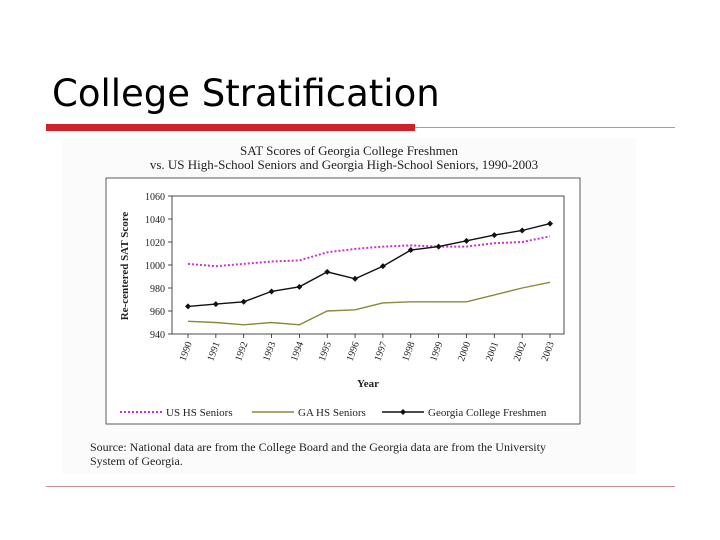 The height and width of the screenshot is (540, 720). What do you see at coordinates (157, 312) in the screenshot?
I see `y-tick-label: 960` at bounding box center [157, 312].